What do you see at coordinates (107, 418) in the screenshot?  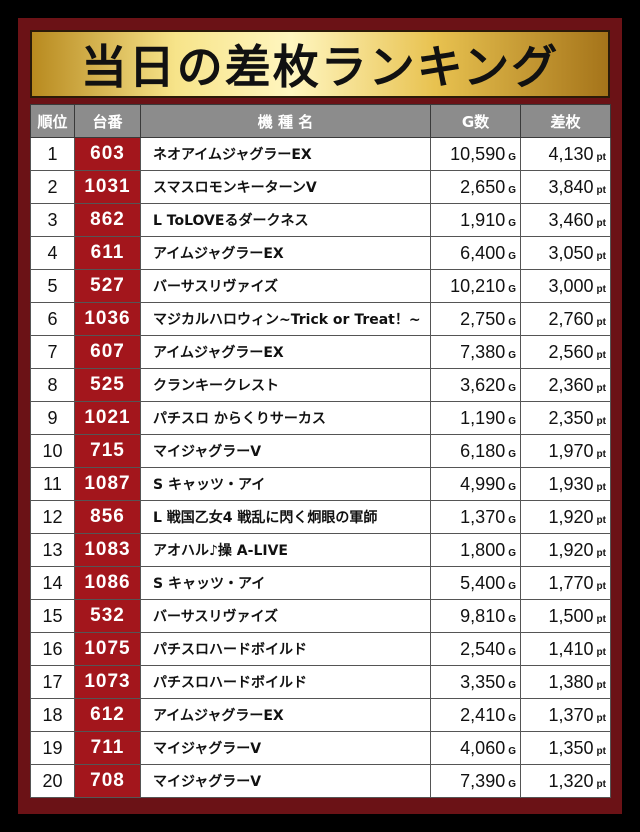 I see `machine-number-cell: 1021` at bounding box center [107, 418].